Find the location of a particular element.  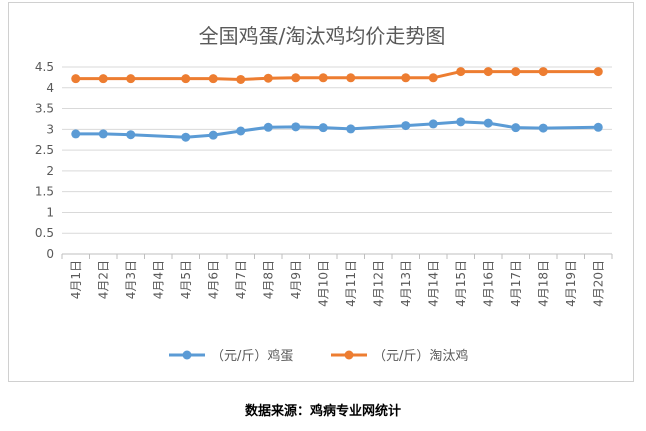

y-tick-label: 4.5 is located at coordinates (44, 67).